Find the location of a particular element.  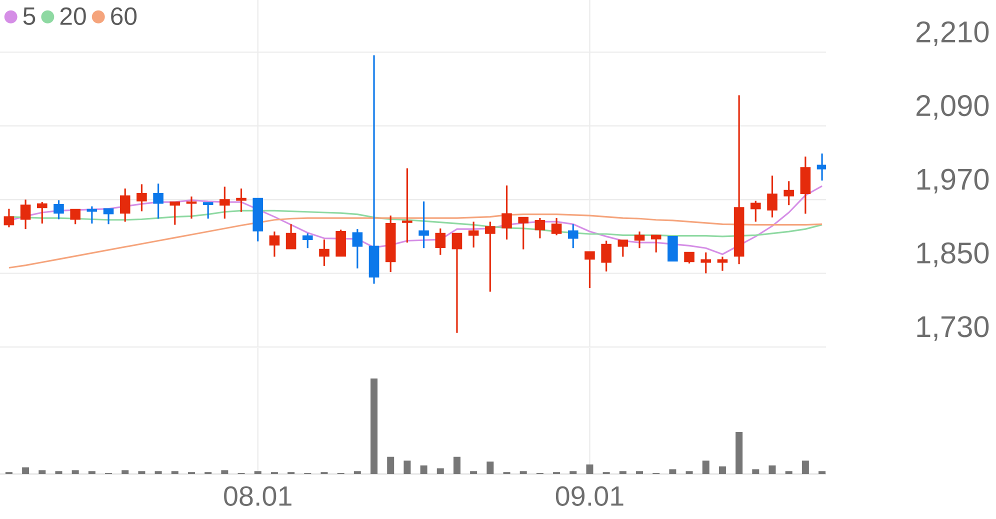

legend-label: 60 is located at coordinates (124, 16).